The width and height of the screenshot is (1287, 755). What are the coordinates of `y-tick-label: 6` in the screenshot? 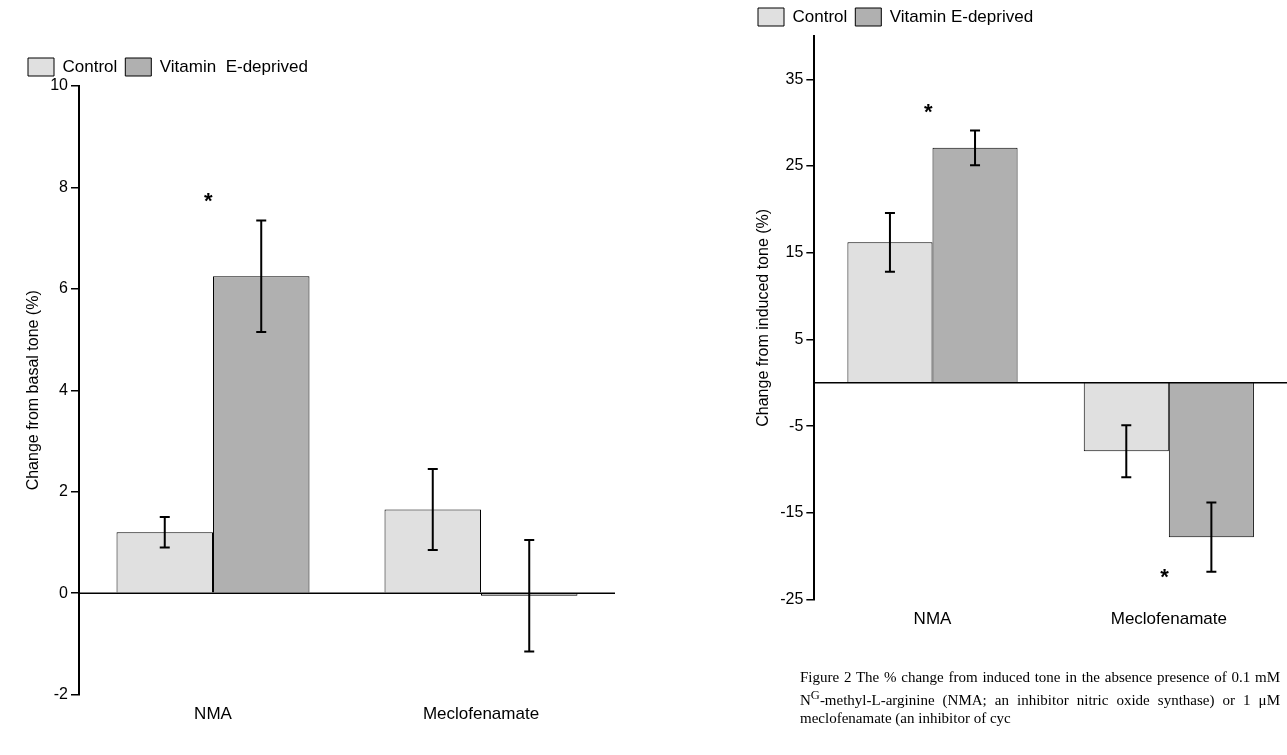 It's located at (64, 288).